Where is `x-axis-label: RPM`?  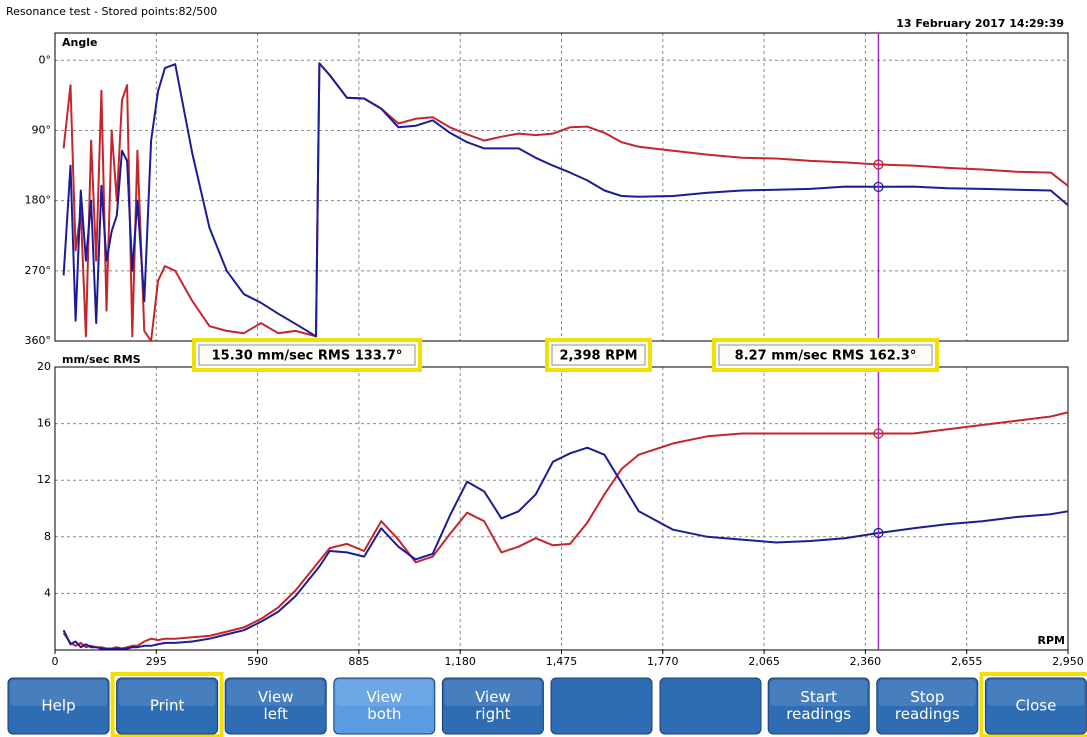
x-axis-label: RPM is located at coordinates (1051, 640).